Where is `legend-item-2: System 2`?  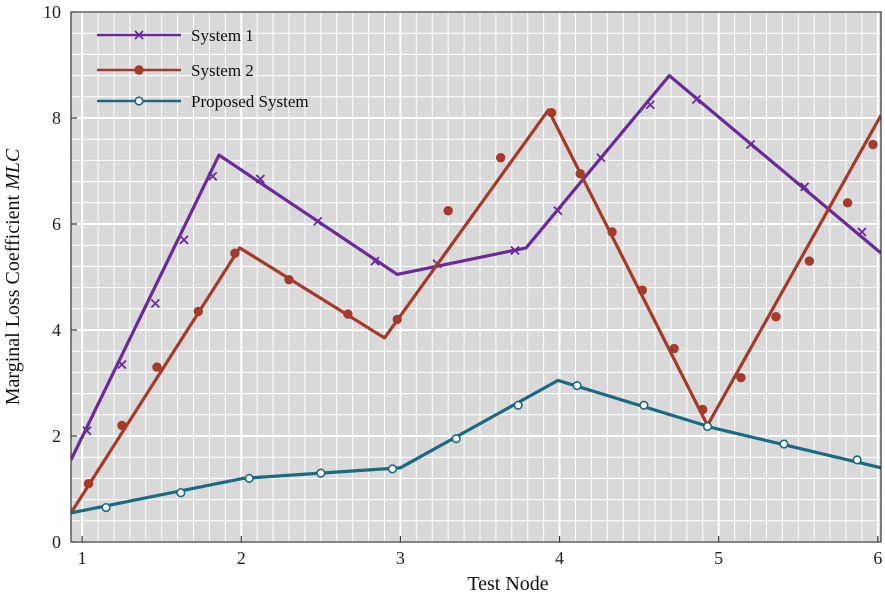
legend-item-2: System 2 is located at coordinates (175, 70).